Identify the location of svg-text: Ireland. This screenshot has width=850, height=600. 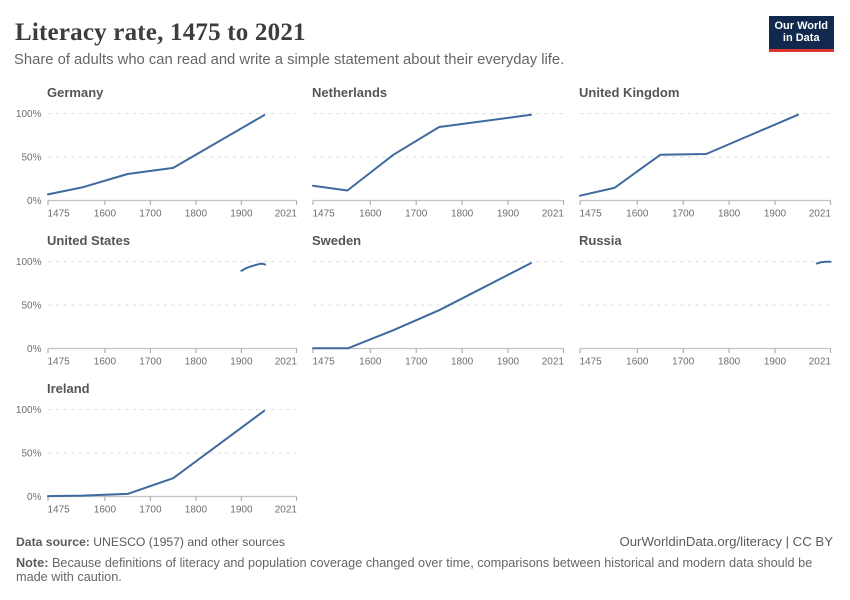
(68, 388).